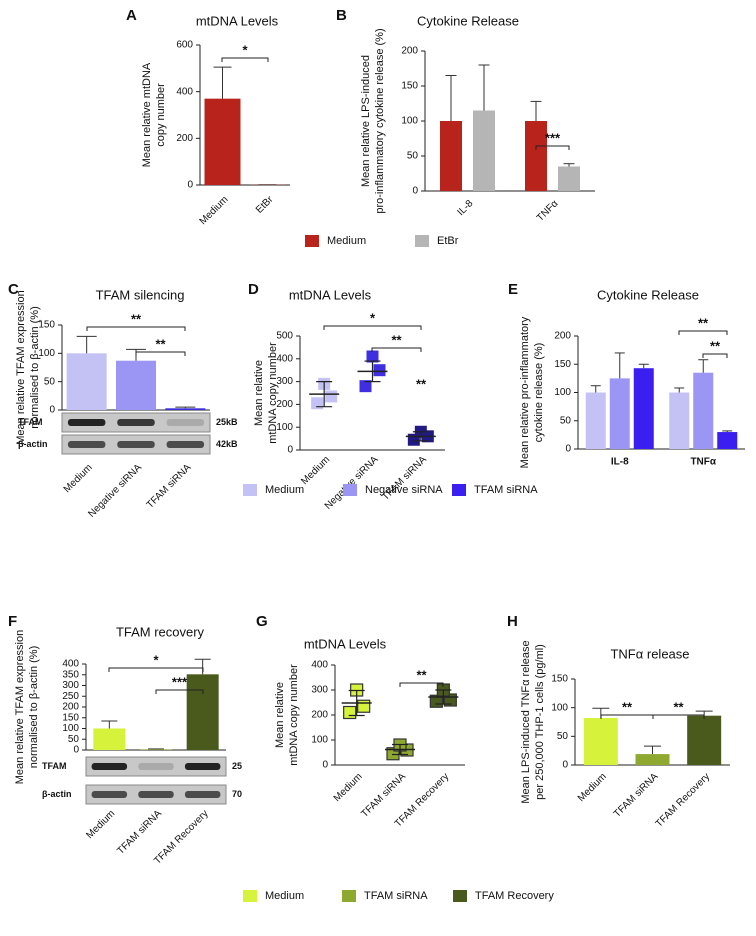 This screenshot has width=756, height=936. I want to click on blot-row-label: β-actin, so click(33, 444).